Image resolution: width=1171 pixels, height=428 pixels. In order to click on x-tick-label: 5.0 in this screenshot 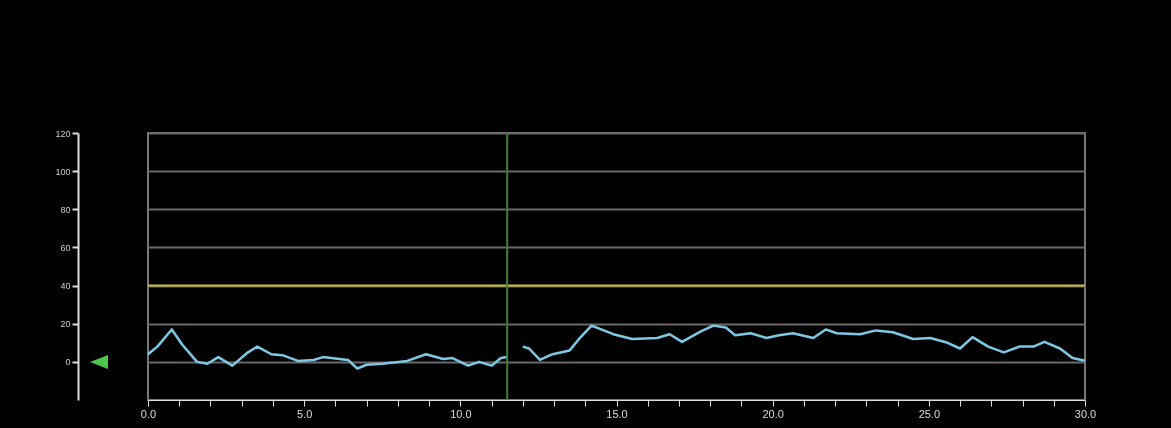, I will do `click(305, 413)`.